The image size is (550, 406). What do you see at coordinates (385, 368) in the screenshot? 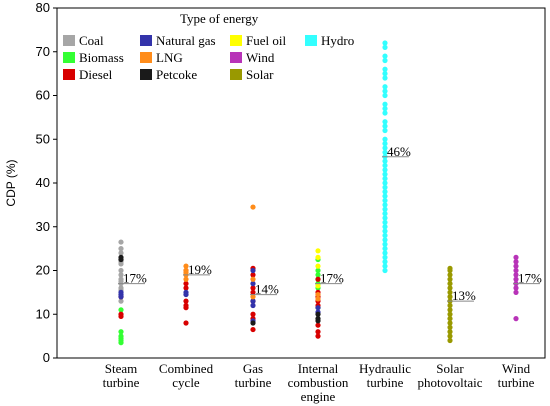
I see `x-tick-label: Hydraulic` at bounding box center [385, 368].